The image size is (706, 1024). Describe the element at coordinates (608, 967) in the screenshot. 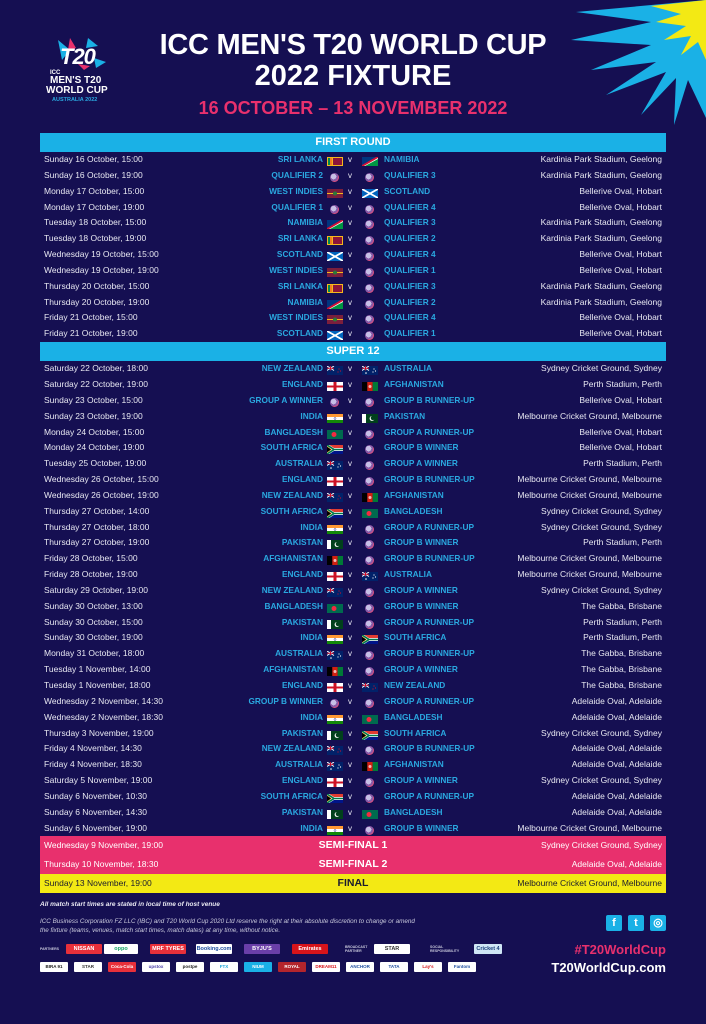

I see `website-link: T20WorldCup.com` at that location.